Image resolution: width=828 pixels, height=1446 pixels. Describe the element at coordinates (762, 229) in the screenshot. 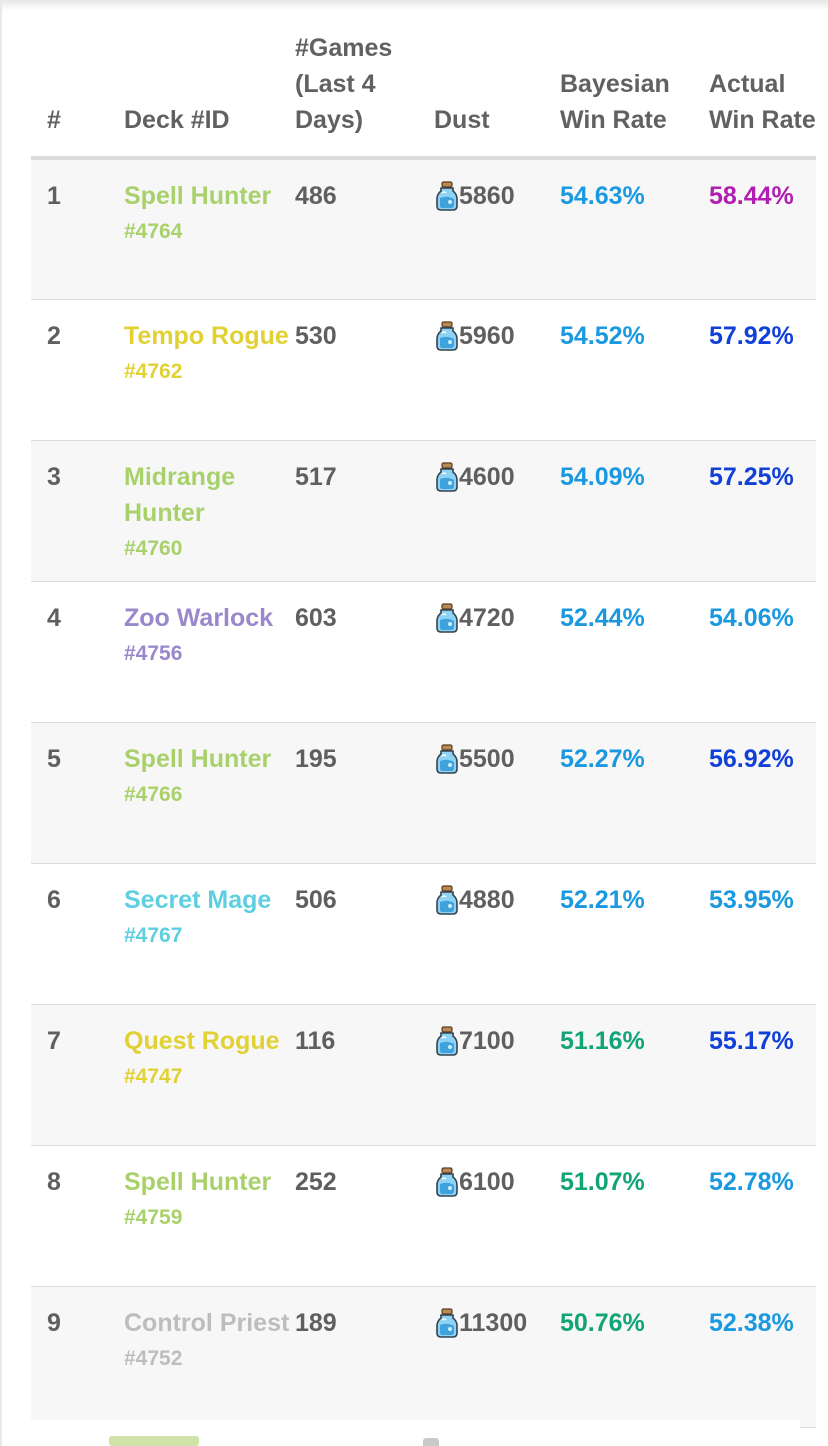

I see `actual-win-rate-cell: 58.44%` at that location.